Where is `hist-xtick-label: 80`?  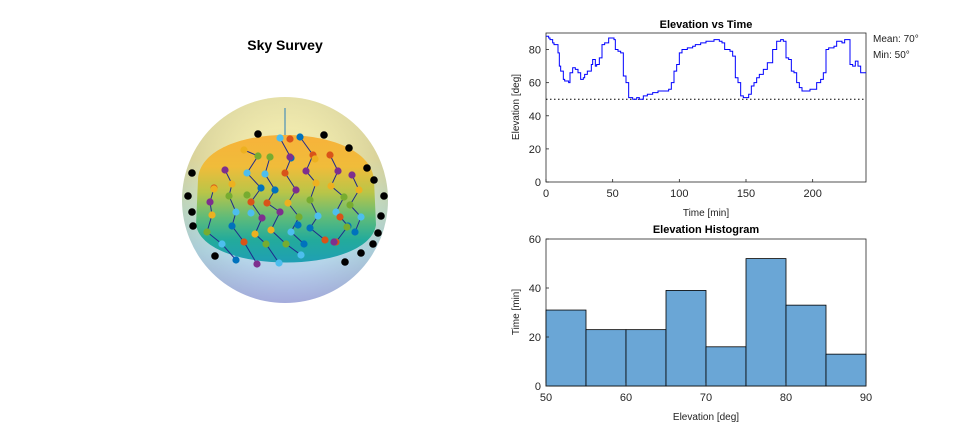
hist-xtick-label: 80 is located at coordinates (786, 398).